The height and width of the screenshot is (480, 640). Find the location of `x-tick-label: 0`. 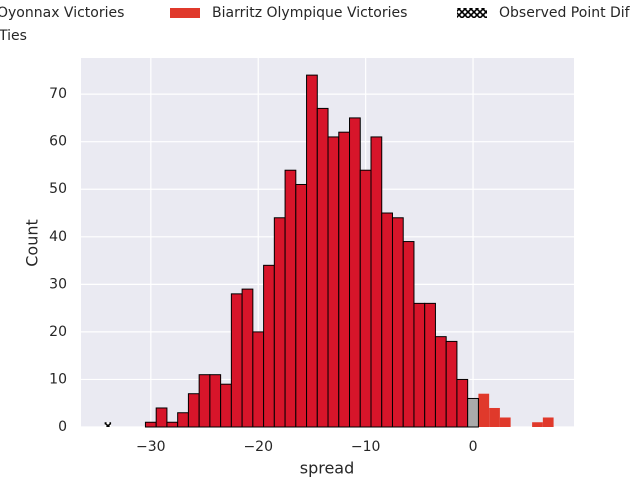

x-tick-label: 0 is located at coordinates (473, 447).